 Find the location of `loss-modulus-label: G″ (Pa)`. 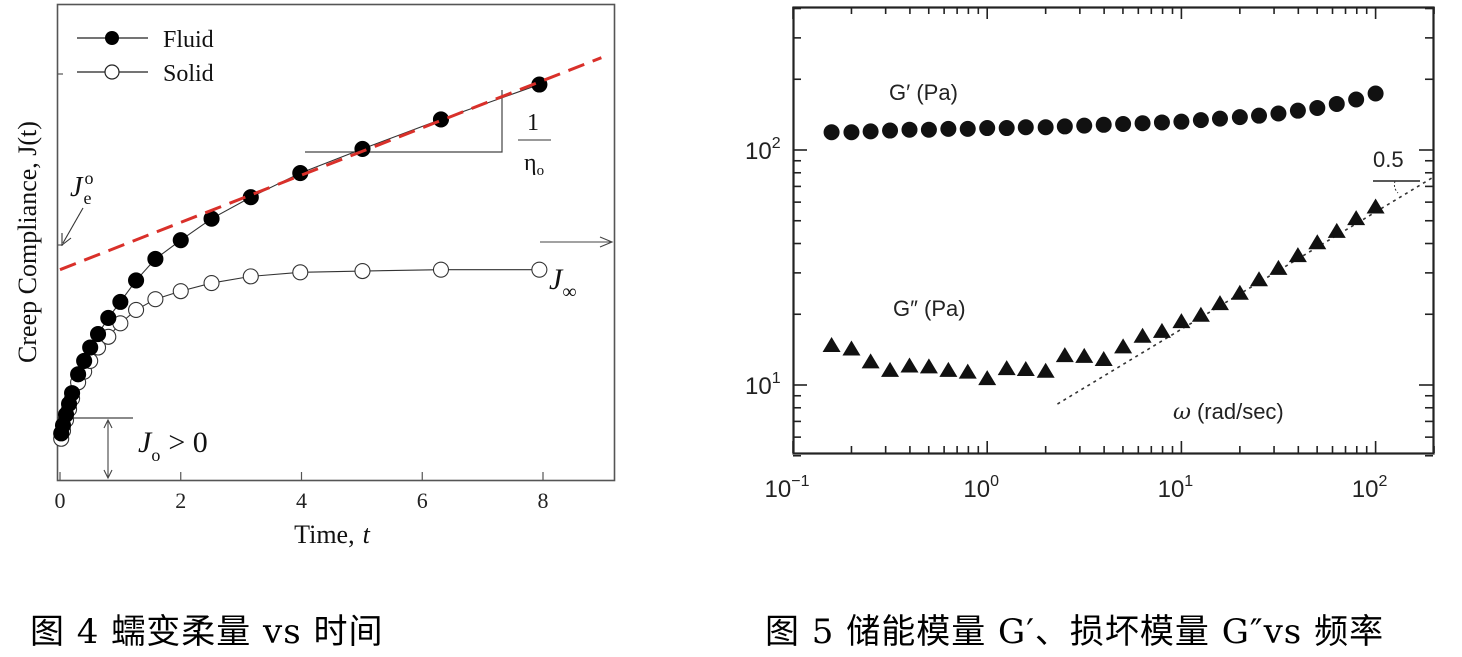

loss-modulus-label: G″ (Pa) is located at coordinates (929, 308).